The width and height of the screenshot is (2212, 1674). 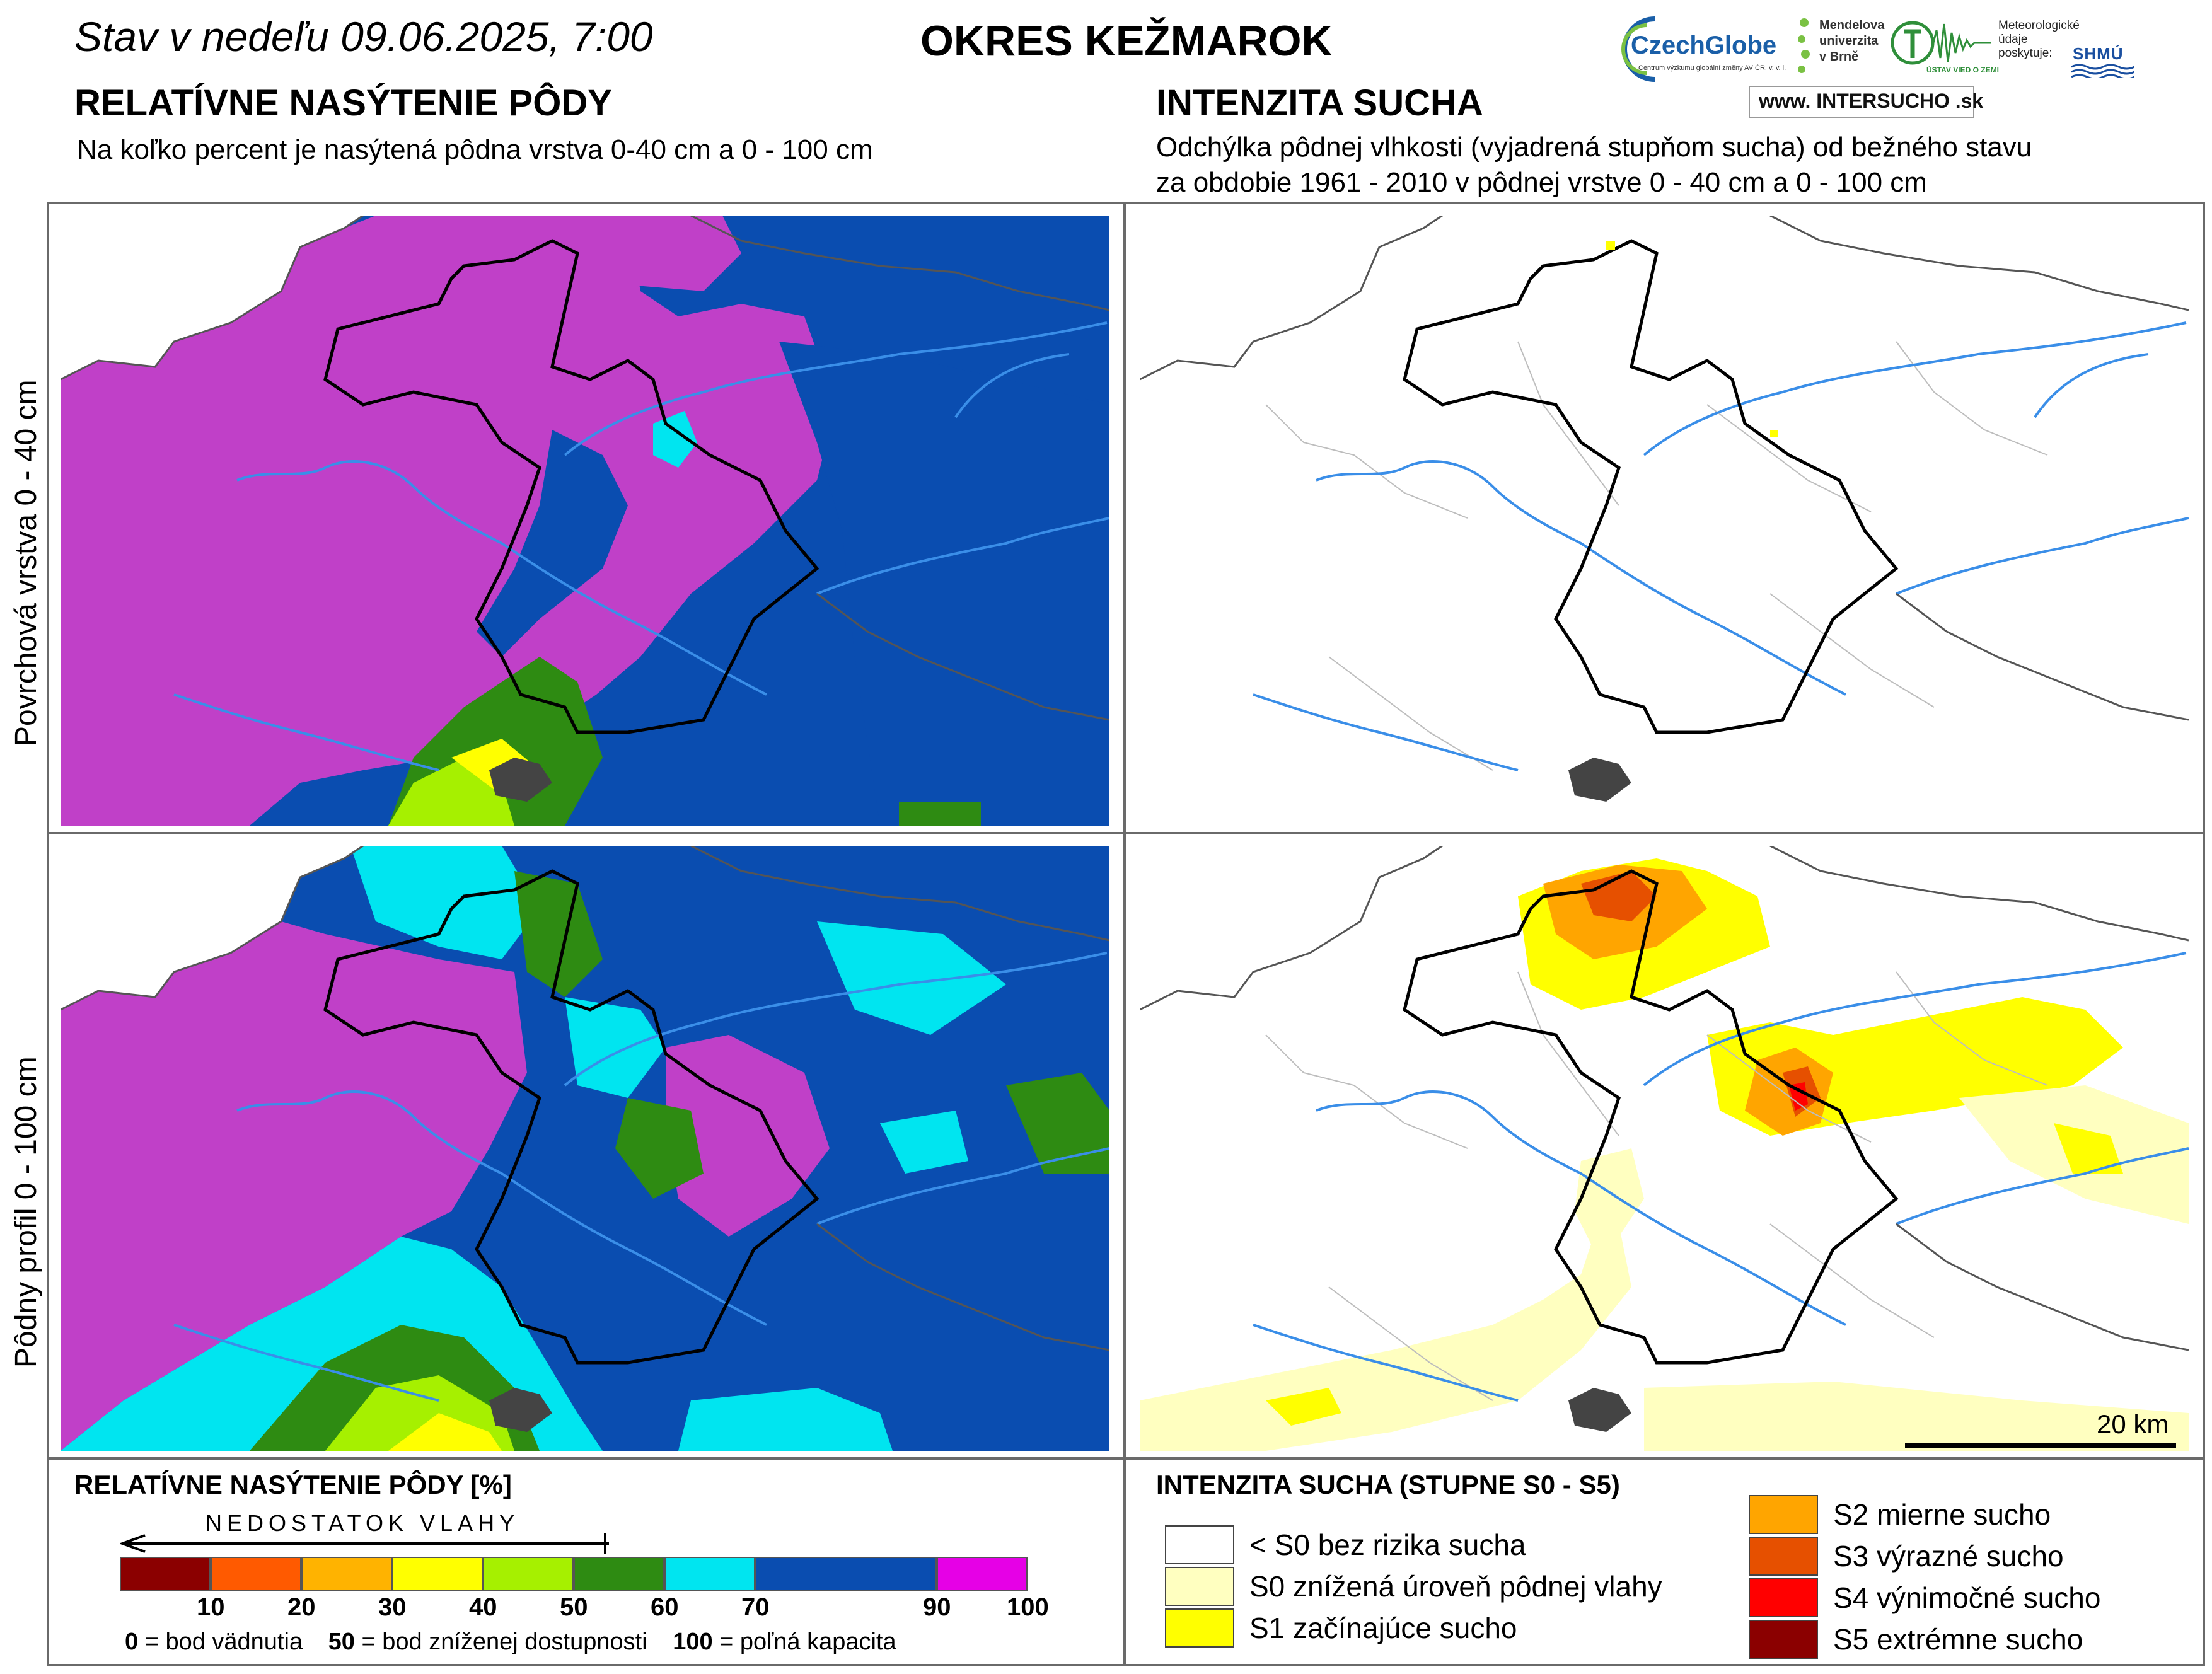 What do you see at coordinates (2040, 1445) in the screenshot?
I see `scale-bar` at bounding box center [2040, 1445].